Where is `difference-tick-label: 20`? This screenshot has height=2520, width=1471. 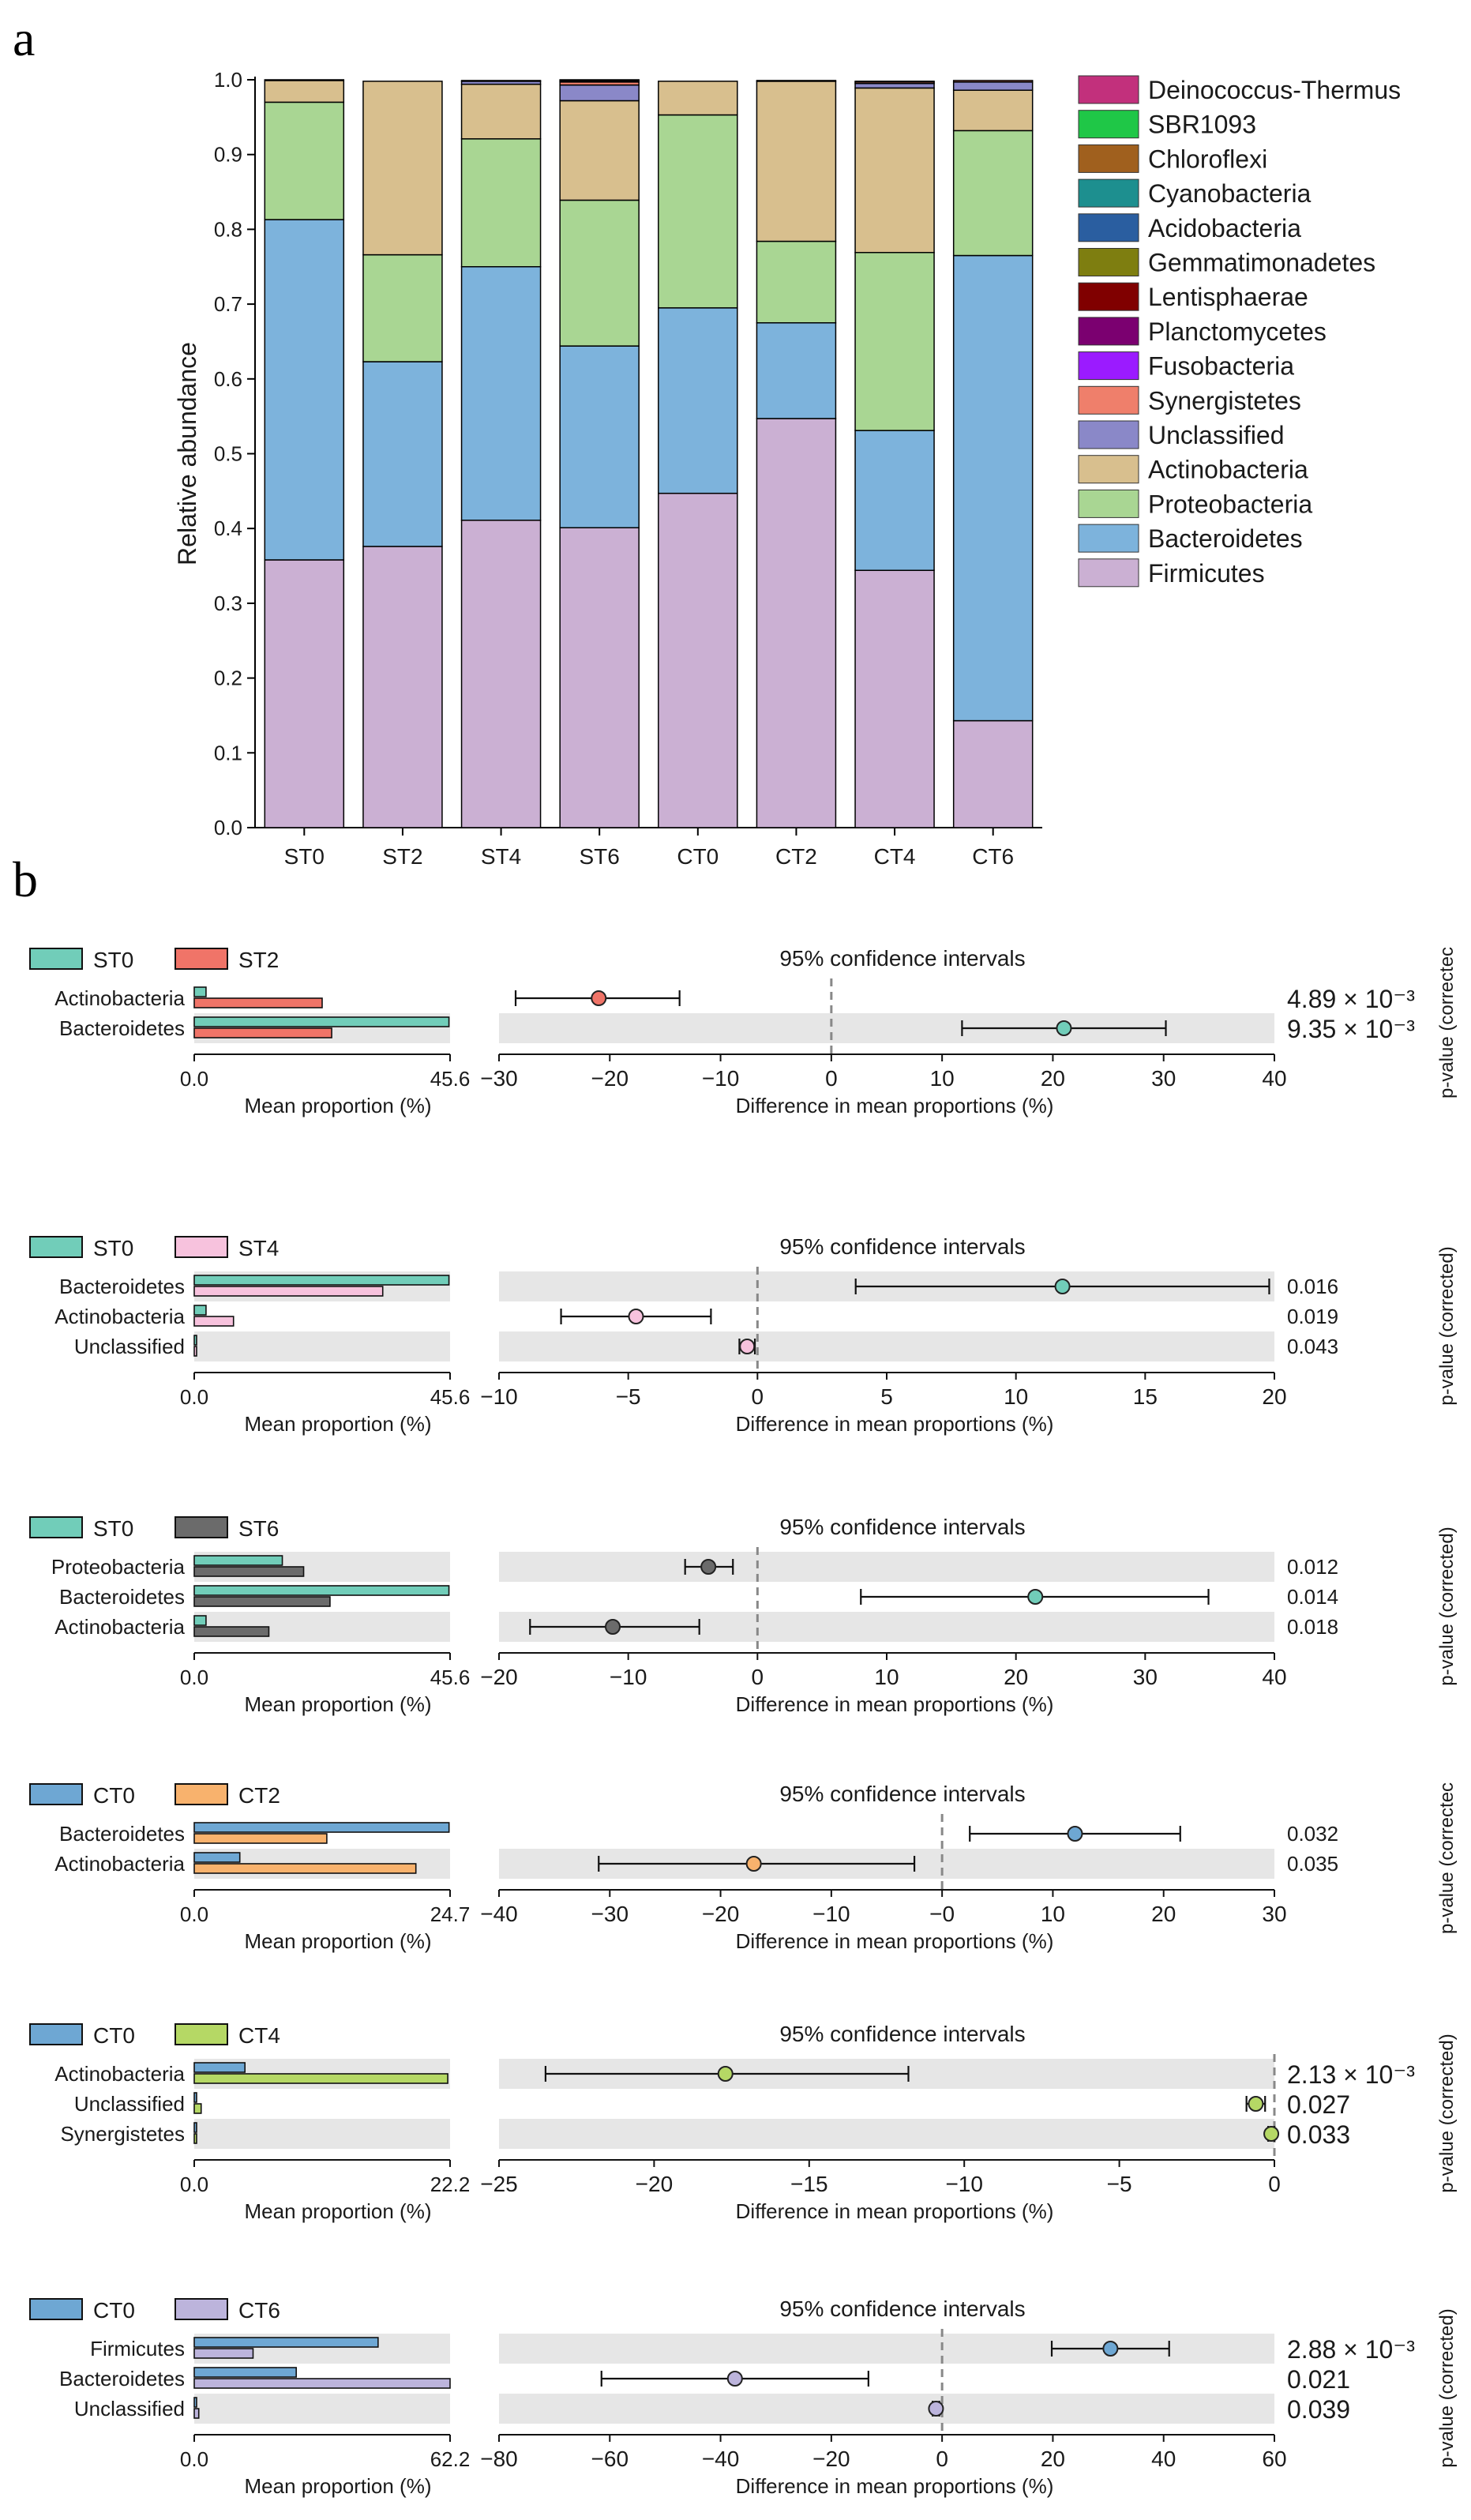 difference-tick-label: 20 is located at coordinates (1163, 1914).